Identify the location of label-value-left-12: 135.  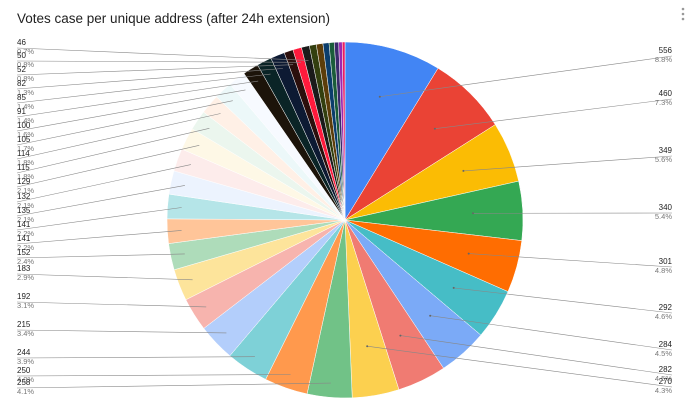
(24, 210).